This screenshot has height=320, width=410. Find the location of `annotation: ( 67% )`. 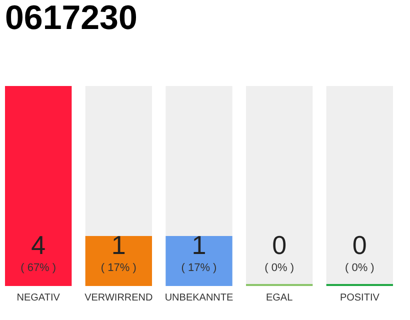

annotation: ( 67% ) is located at coordinates (38, 268).